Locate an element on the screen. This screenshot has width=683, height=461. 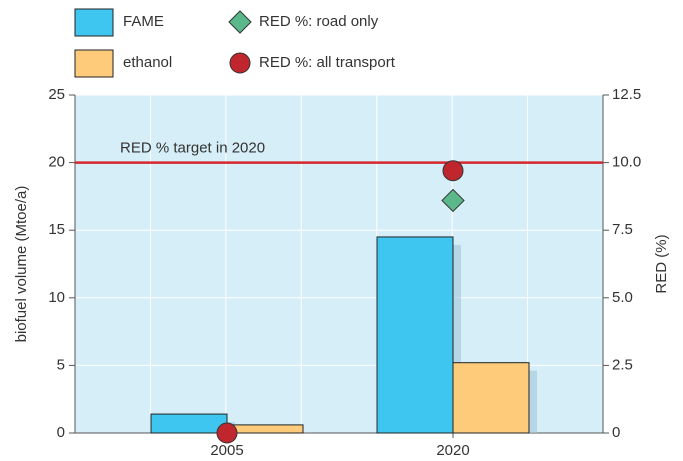
y-axis-label: biofuel volume (Mtoe/a) is located at coordinates (21, 264).